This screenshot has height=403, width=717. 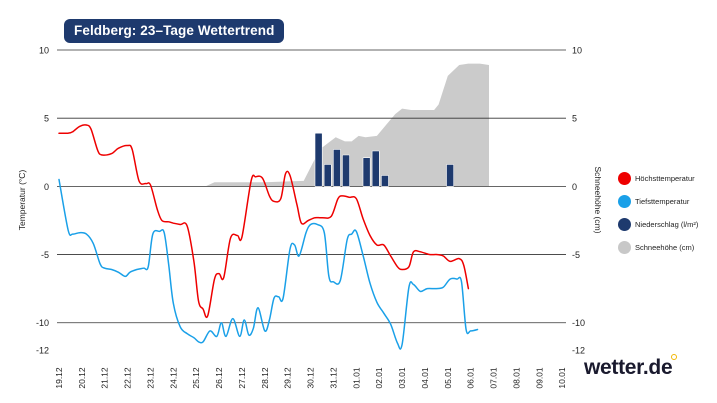 I want to click on legend-label: Tiefsttemperatur, so click(x=662, y=201).